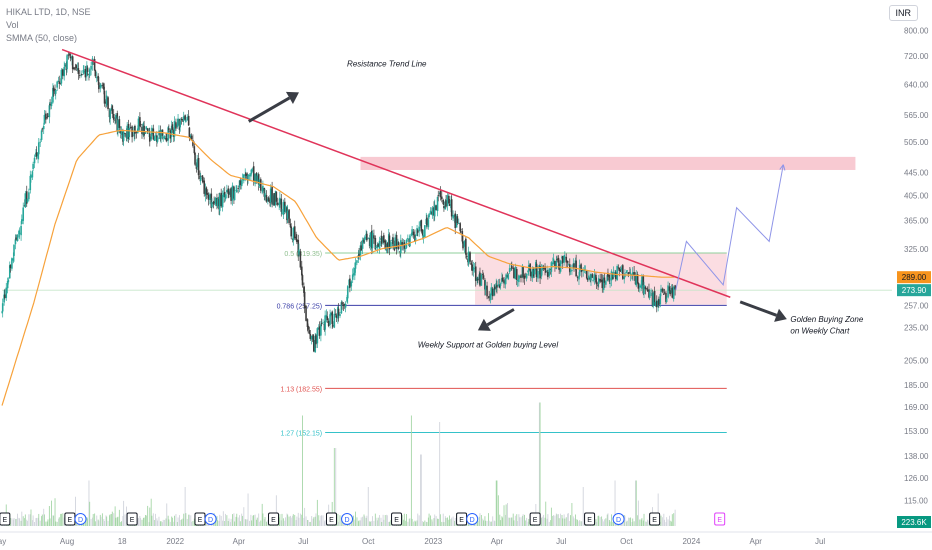 This screenshot has height=550, width=932. Describe the element at coordinates (758, 308) in the screenshot. I see `annotation-arrow-shaft` at that location.